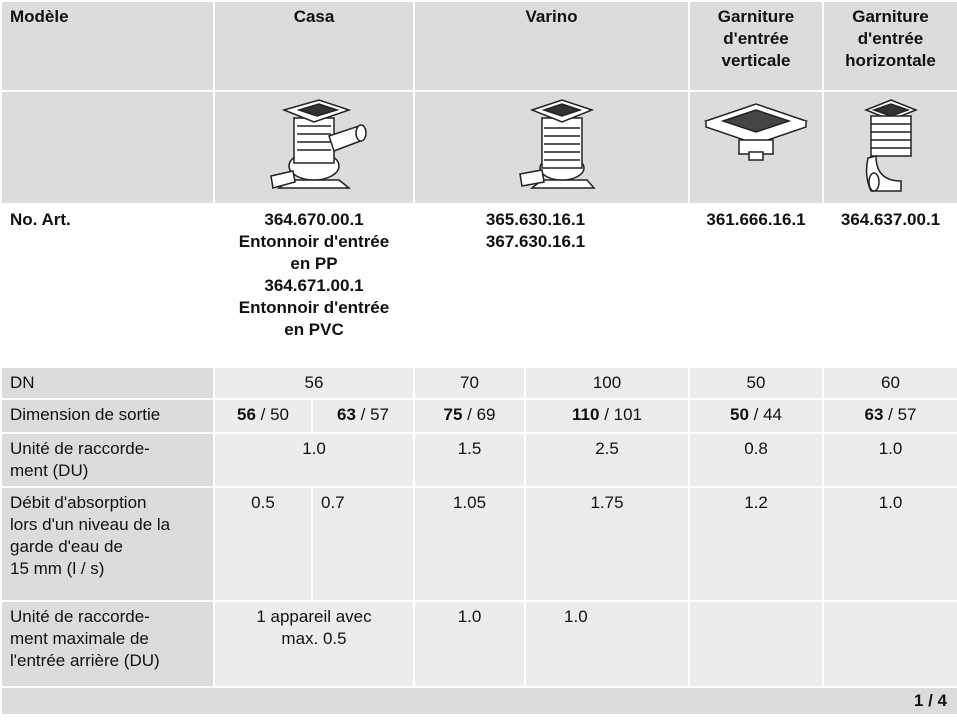  What do you see at coordinates (107, 46) in the screenshot?
I see `header-cell: Modèle` at bounding box center [107, 46].